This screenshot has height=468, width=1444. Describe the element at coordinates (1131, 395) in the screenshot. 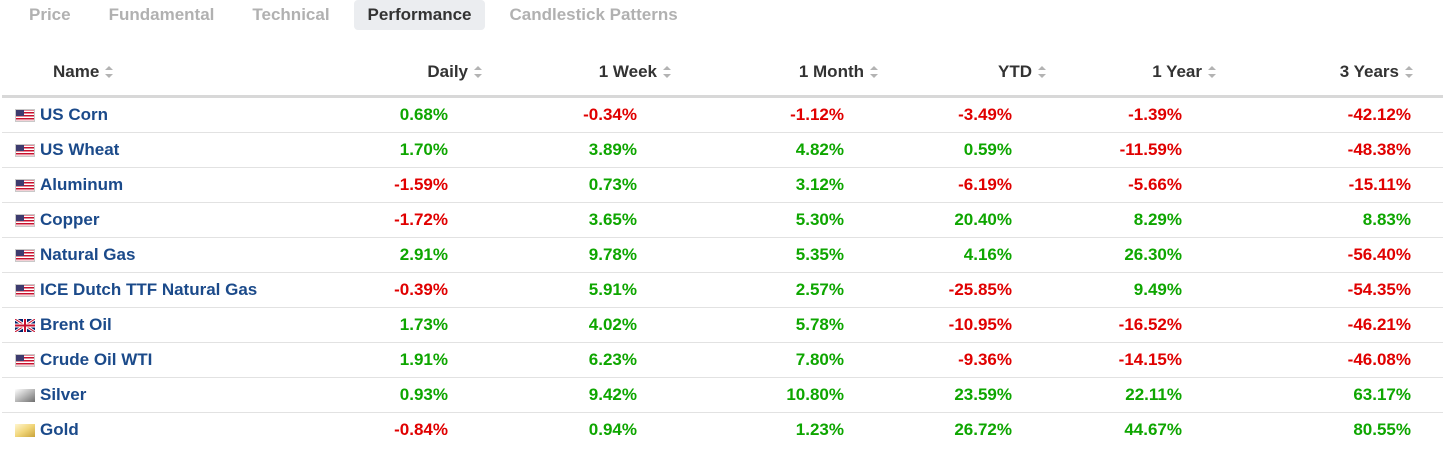

I see `year-change-cell: 22.11%` at that location.